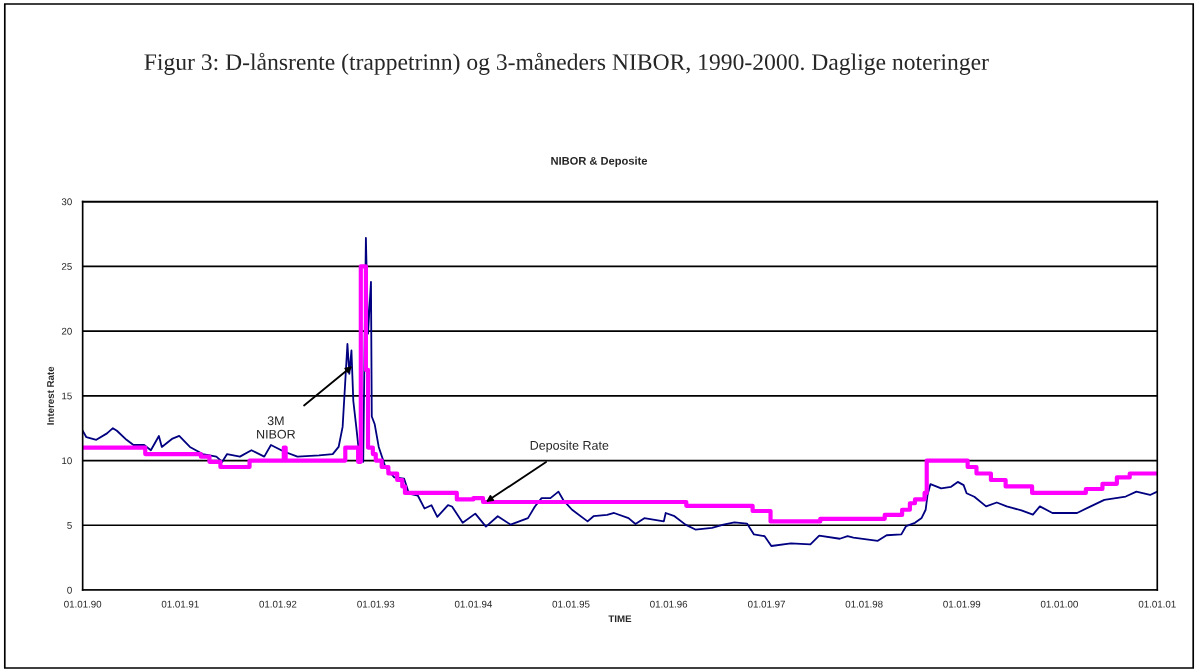  What do you see at coordinates (473, 604) in the screenshot?
I see `x-tick-label: 01.01.94` at bounding box center [473, 604].